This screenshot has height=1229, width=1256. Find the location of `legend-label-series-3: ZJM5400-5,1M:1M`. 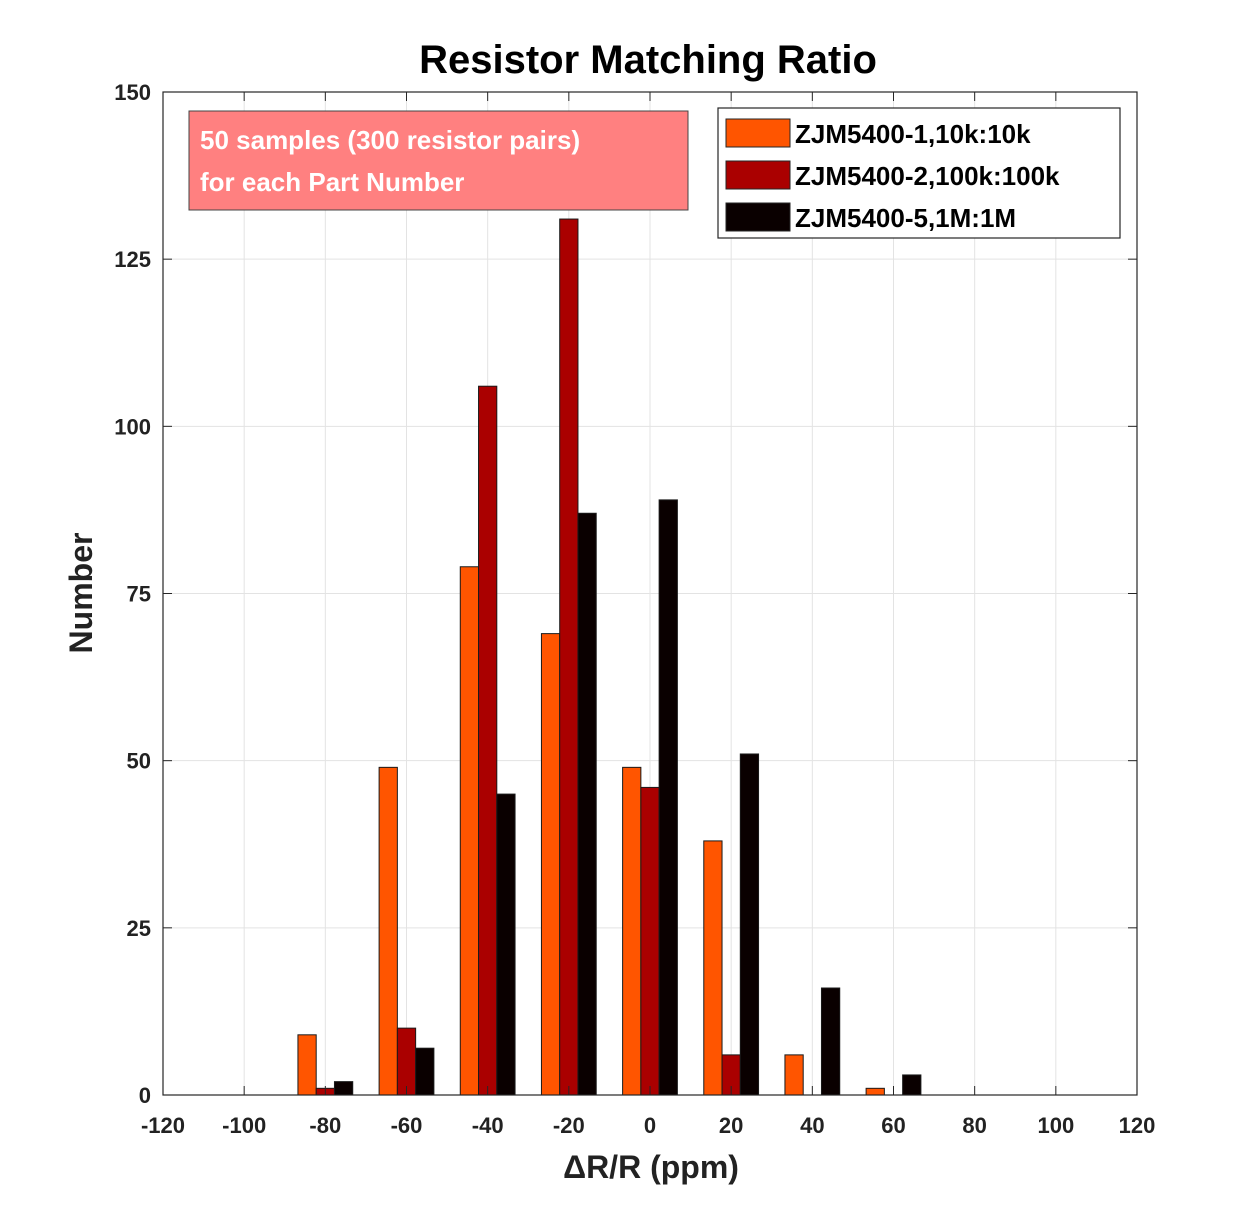

legend-label-series-3: ZJM5400-5,1M:1M is located at coordinates (905, 218).